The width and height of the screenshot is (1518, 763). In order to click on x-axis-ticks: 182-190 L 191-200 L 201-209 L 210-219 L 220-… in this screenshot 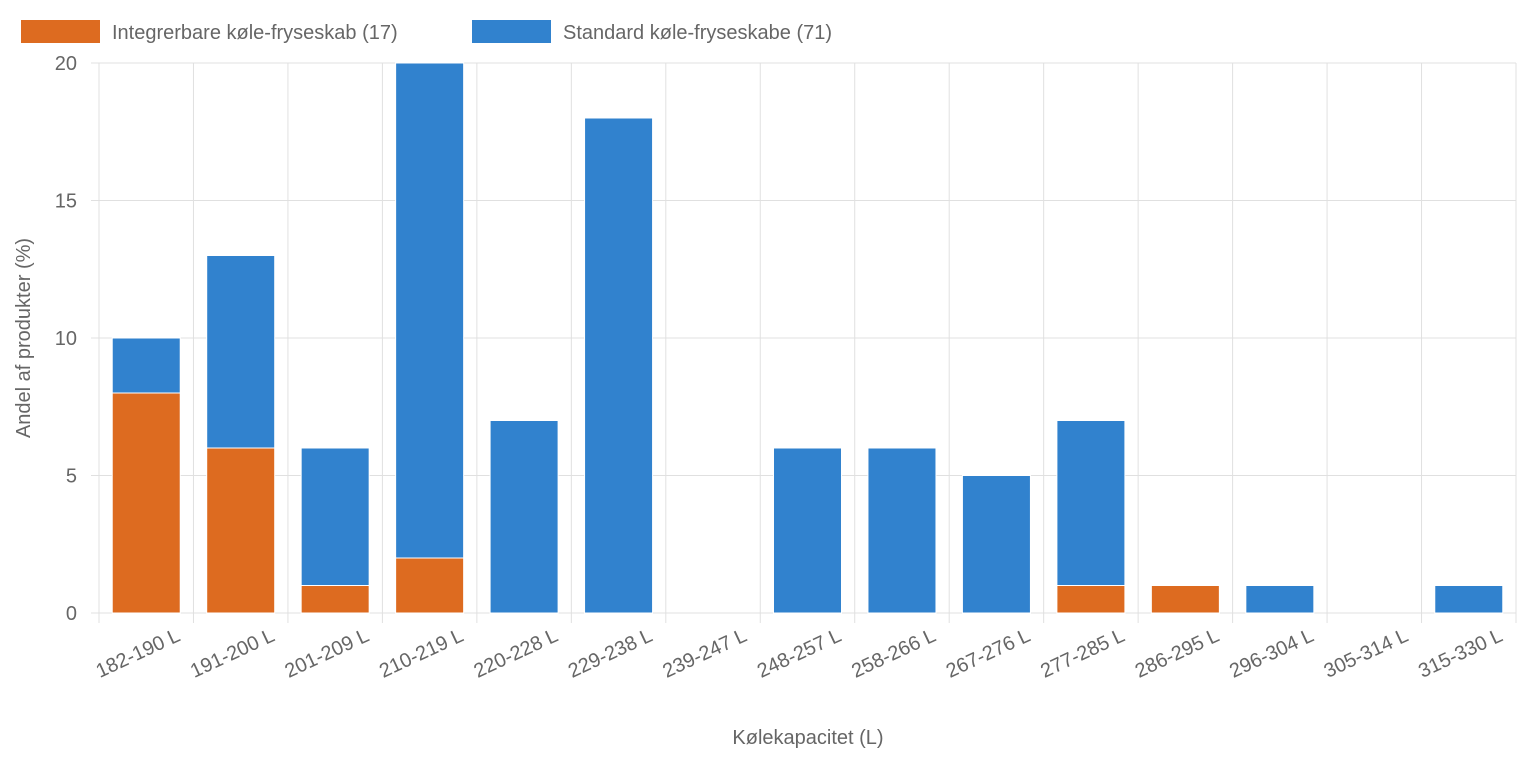, I will do `click(799, 654)`.